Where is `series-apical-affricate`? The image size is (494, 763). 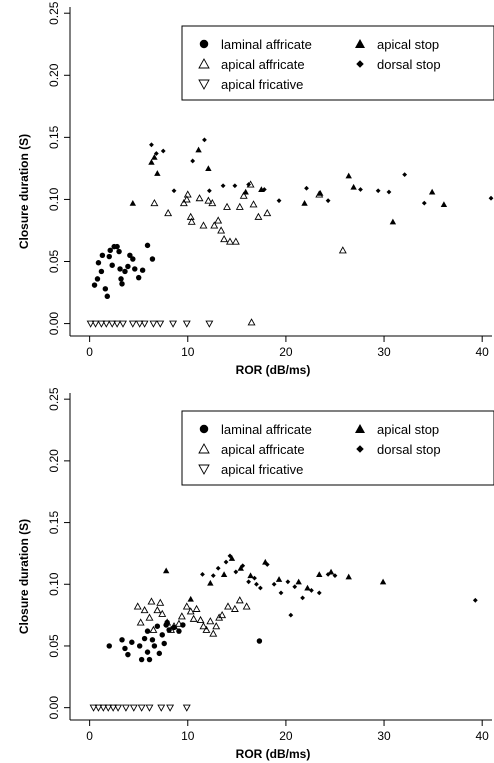
series-apical-affricate is located at coordinates (248, 253).